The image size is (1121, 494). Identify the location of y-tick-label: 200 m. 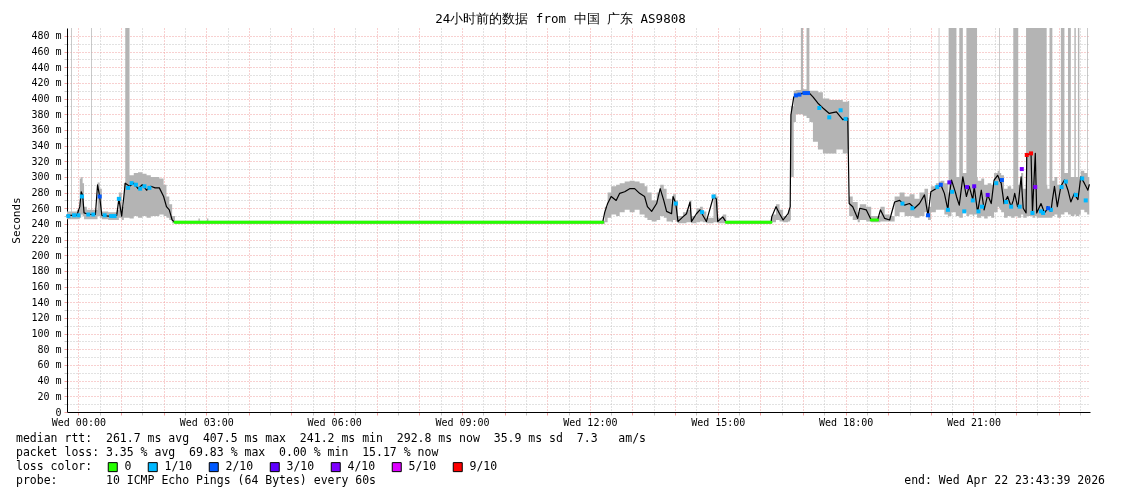
(46, 255).